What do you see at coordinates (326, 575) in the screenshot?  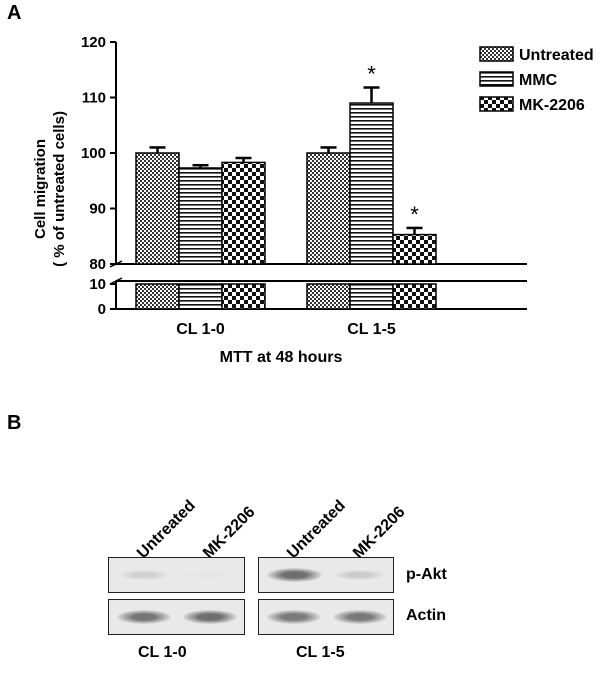 I see `blot-pakt-cl15` at bounding box center [326, 575].